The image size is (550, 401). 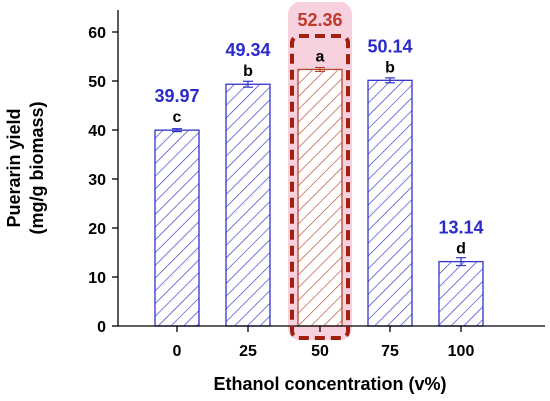 I want to click on highlight-box, so click(x=320, y=187).